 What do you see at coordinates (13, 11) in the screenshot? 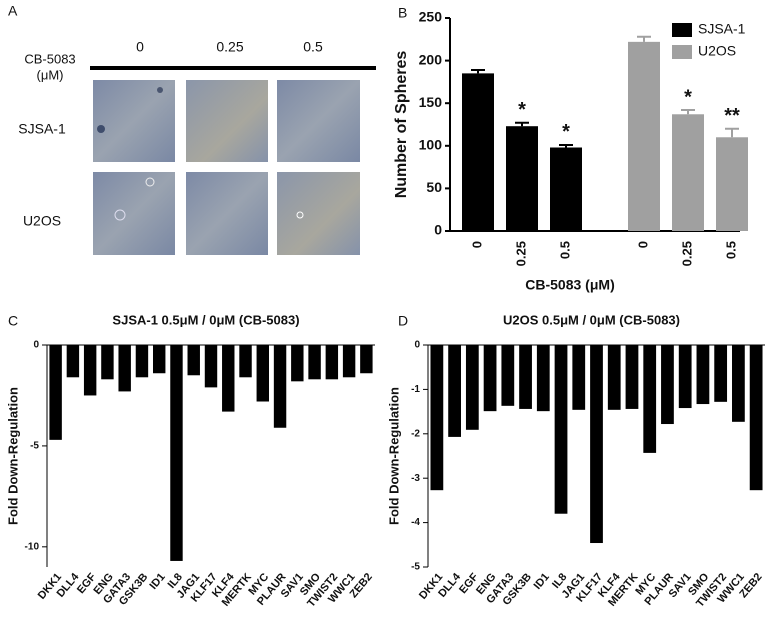
I see `panel-label: A` at bounding box center [13, 11].